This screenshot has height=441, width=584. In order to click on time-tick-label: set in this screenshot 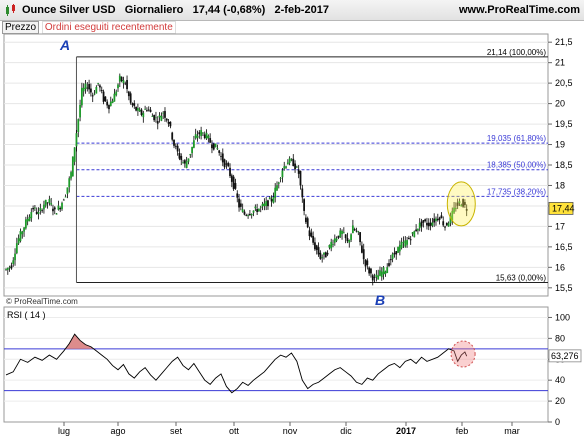, I will do `click(176, 431)`.